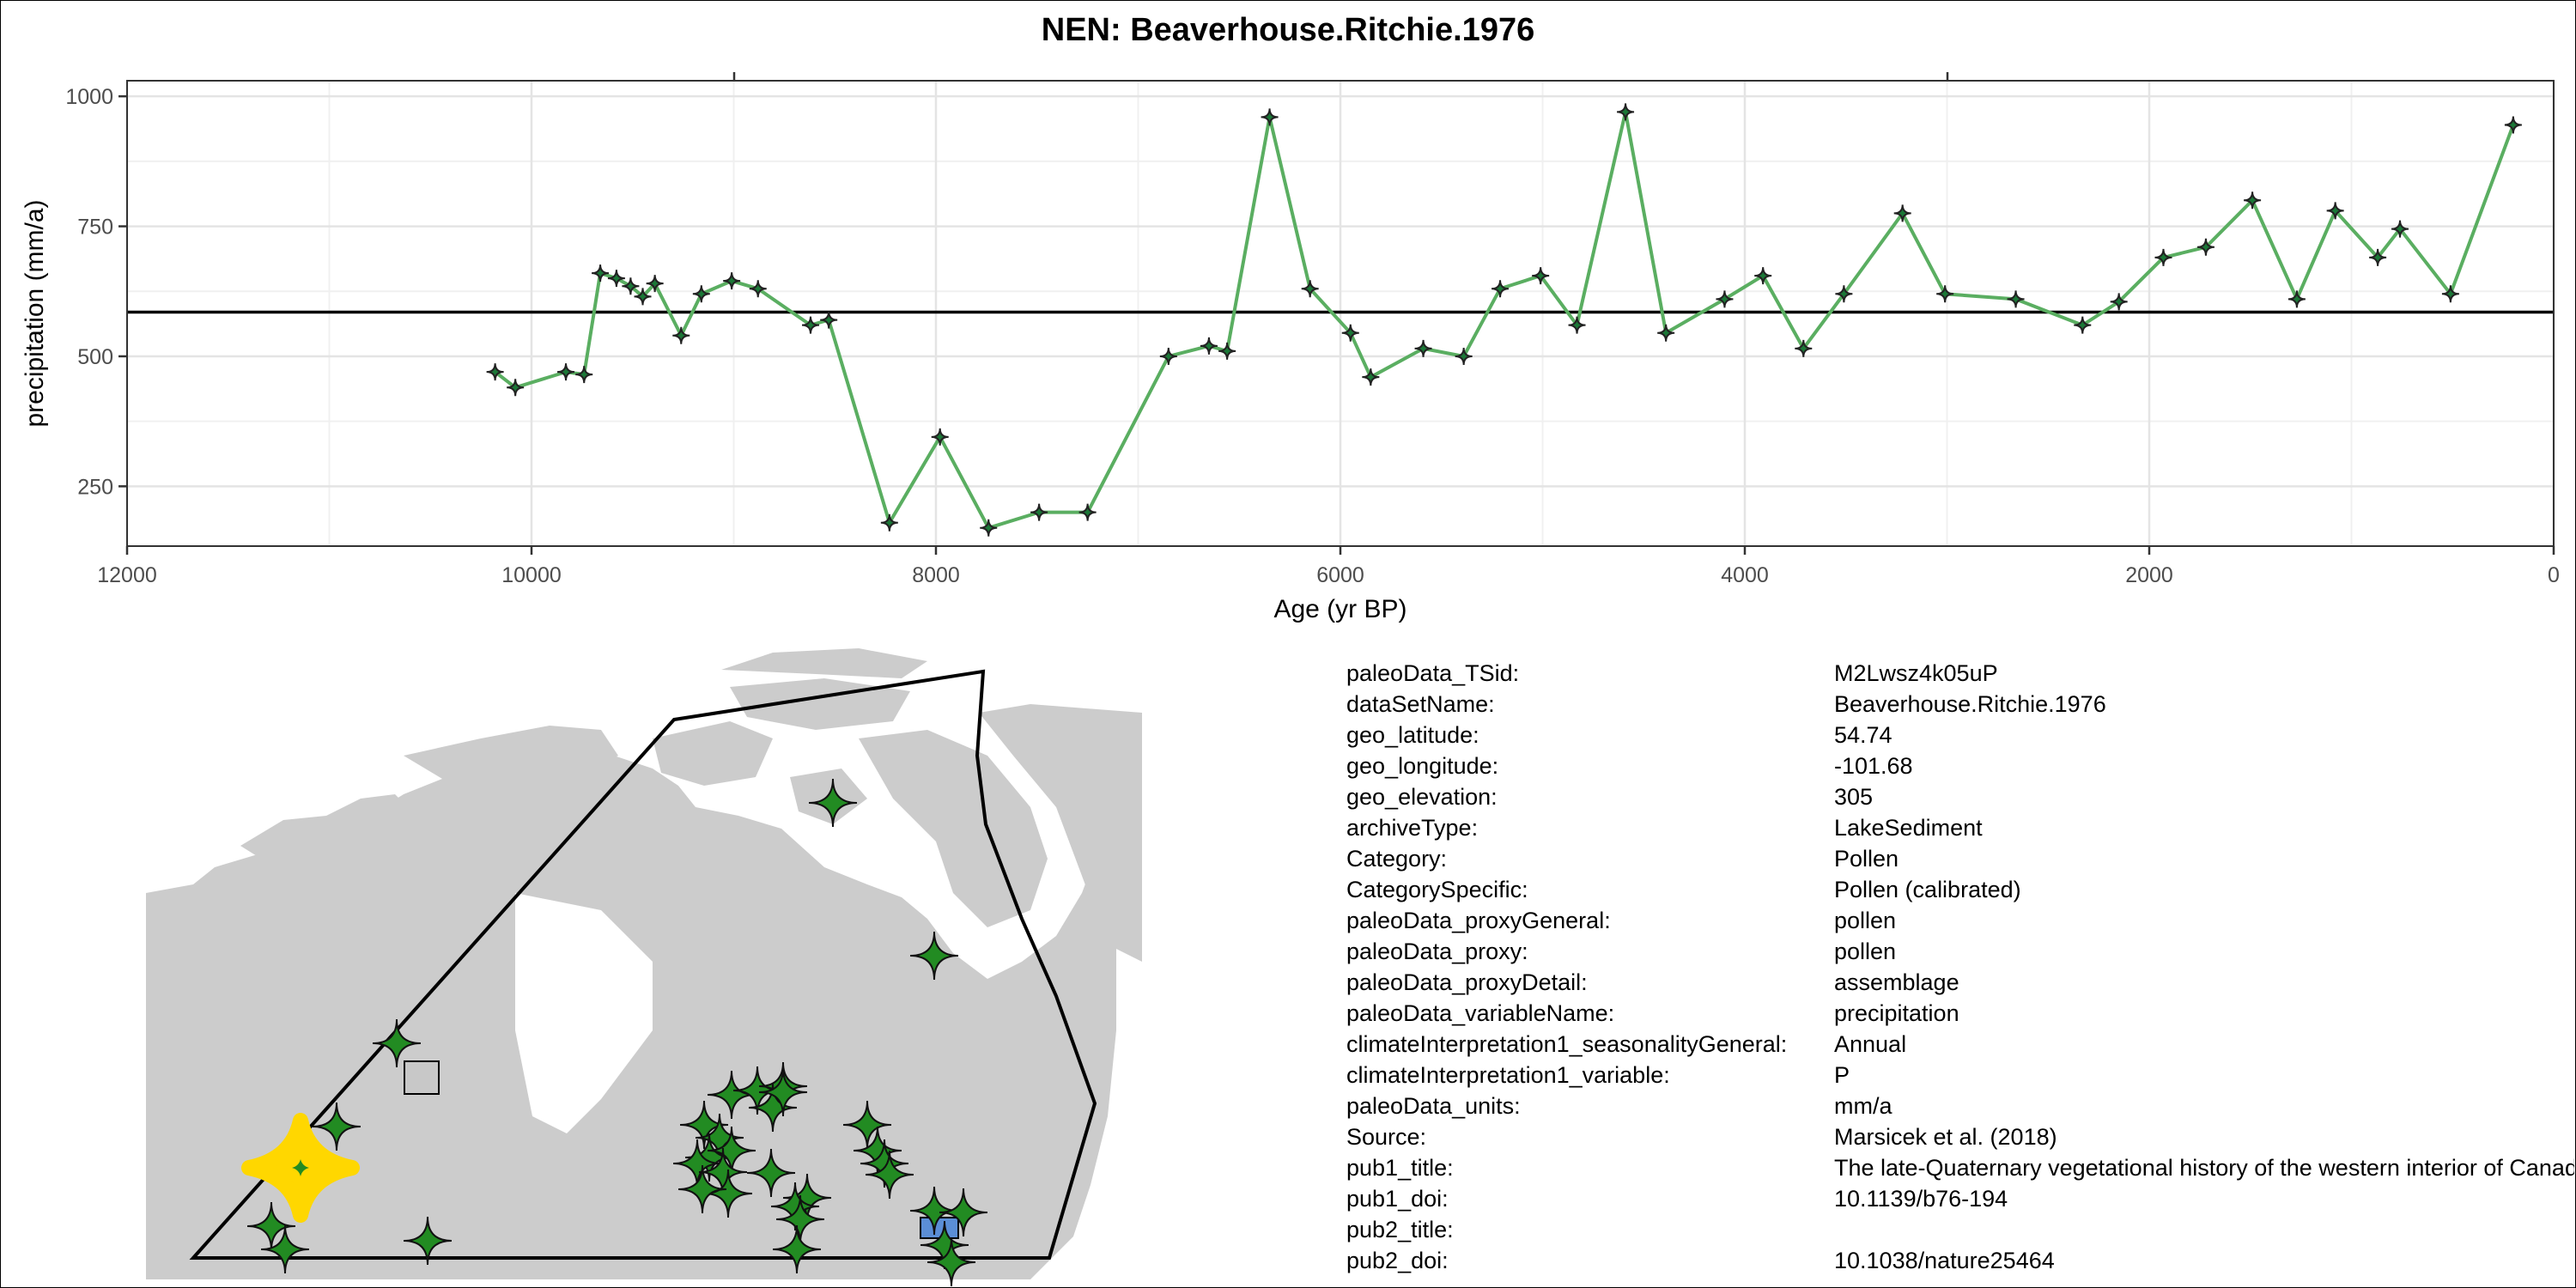  I want to click on metadata-row: pub1_doi: 10.1139/b76-194, so click(1960, 1199).